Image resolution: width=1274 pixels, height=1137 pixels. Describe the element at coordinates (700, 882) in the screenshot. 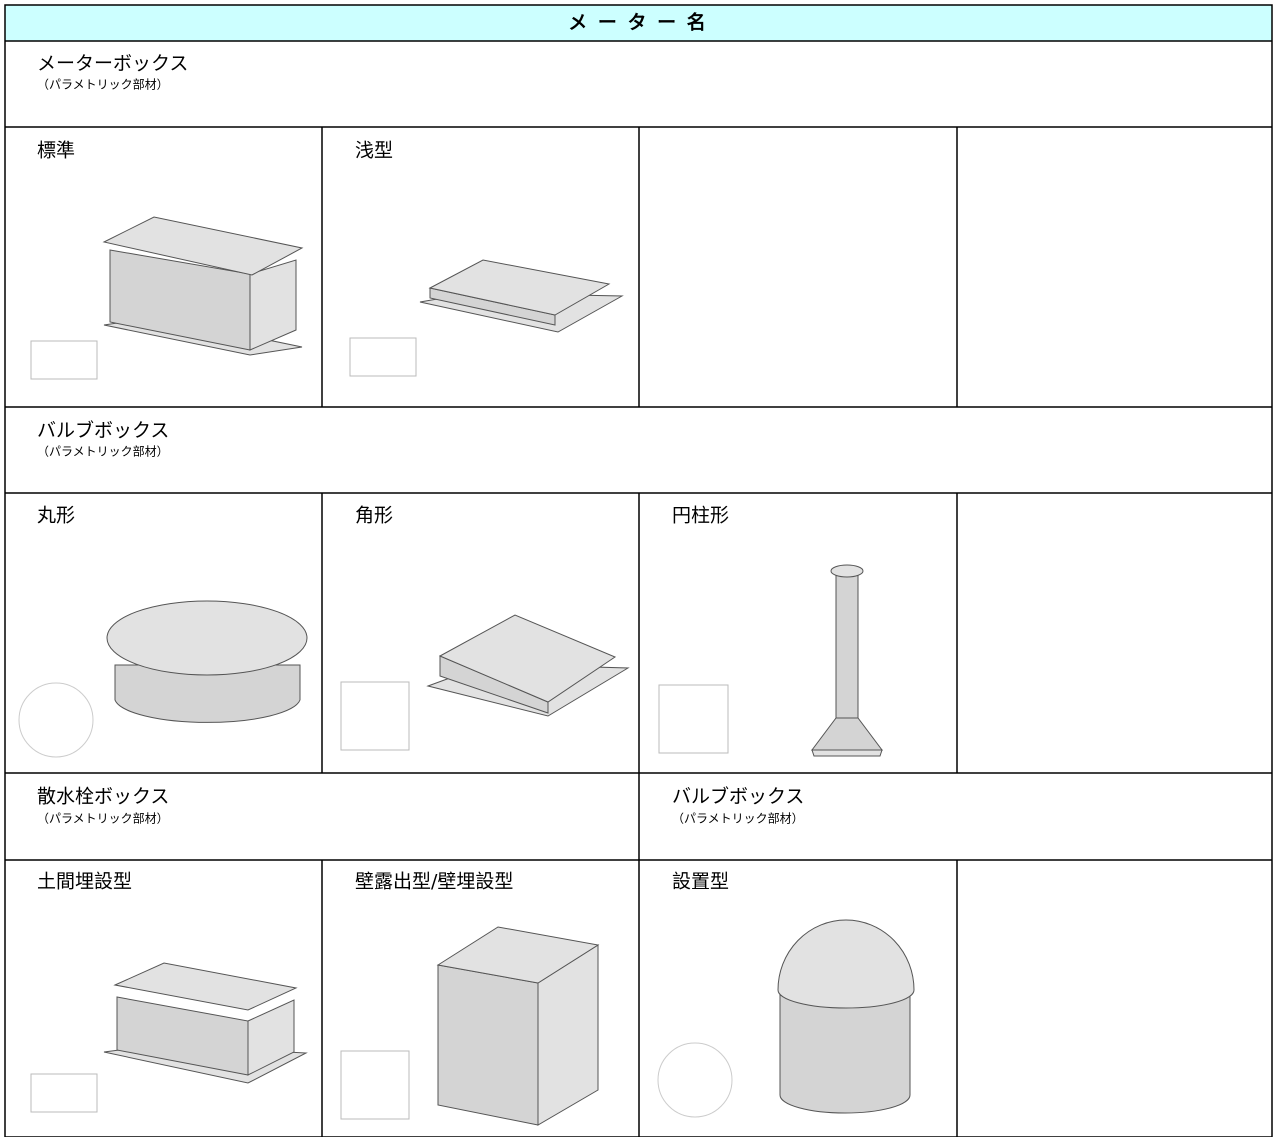

I see `item-label: 設置型` at that location.